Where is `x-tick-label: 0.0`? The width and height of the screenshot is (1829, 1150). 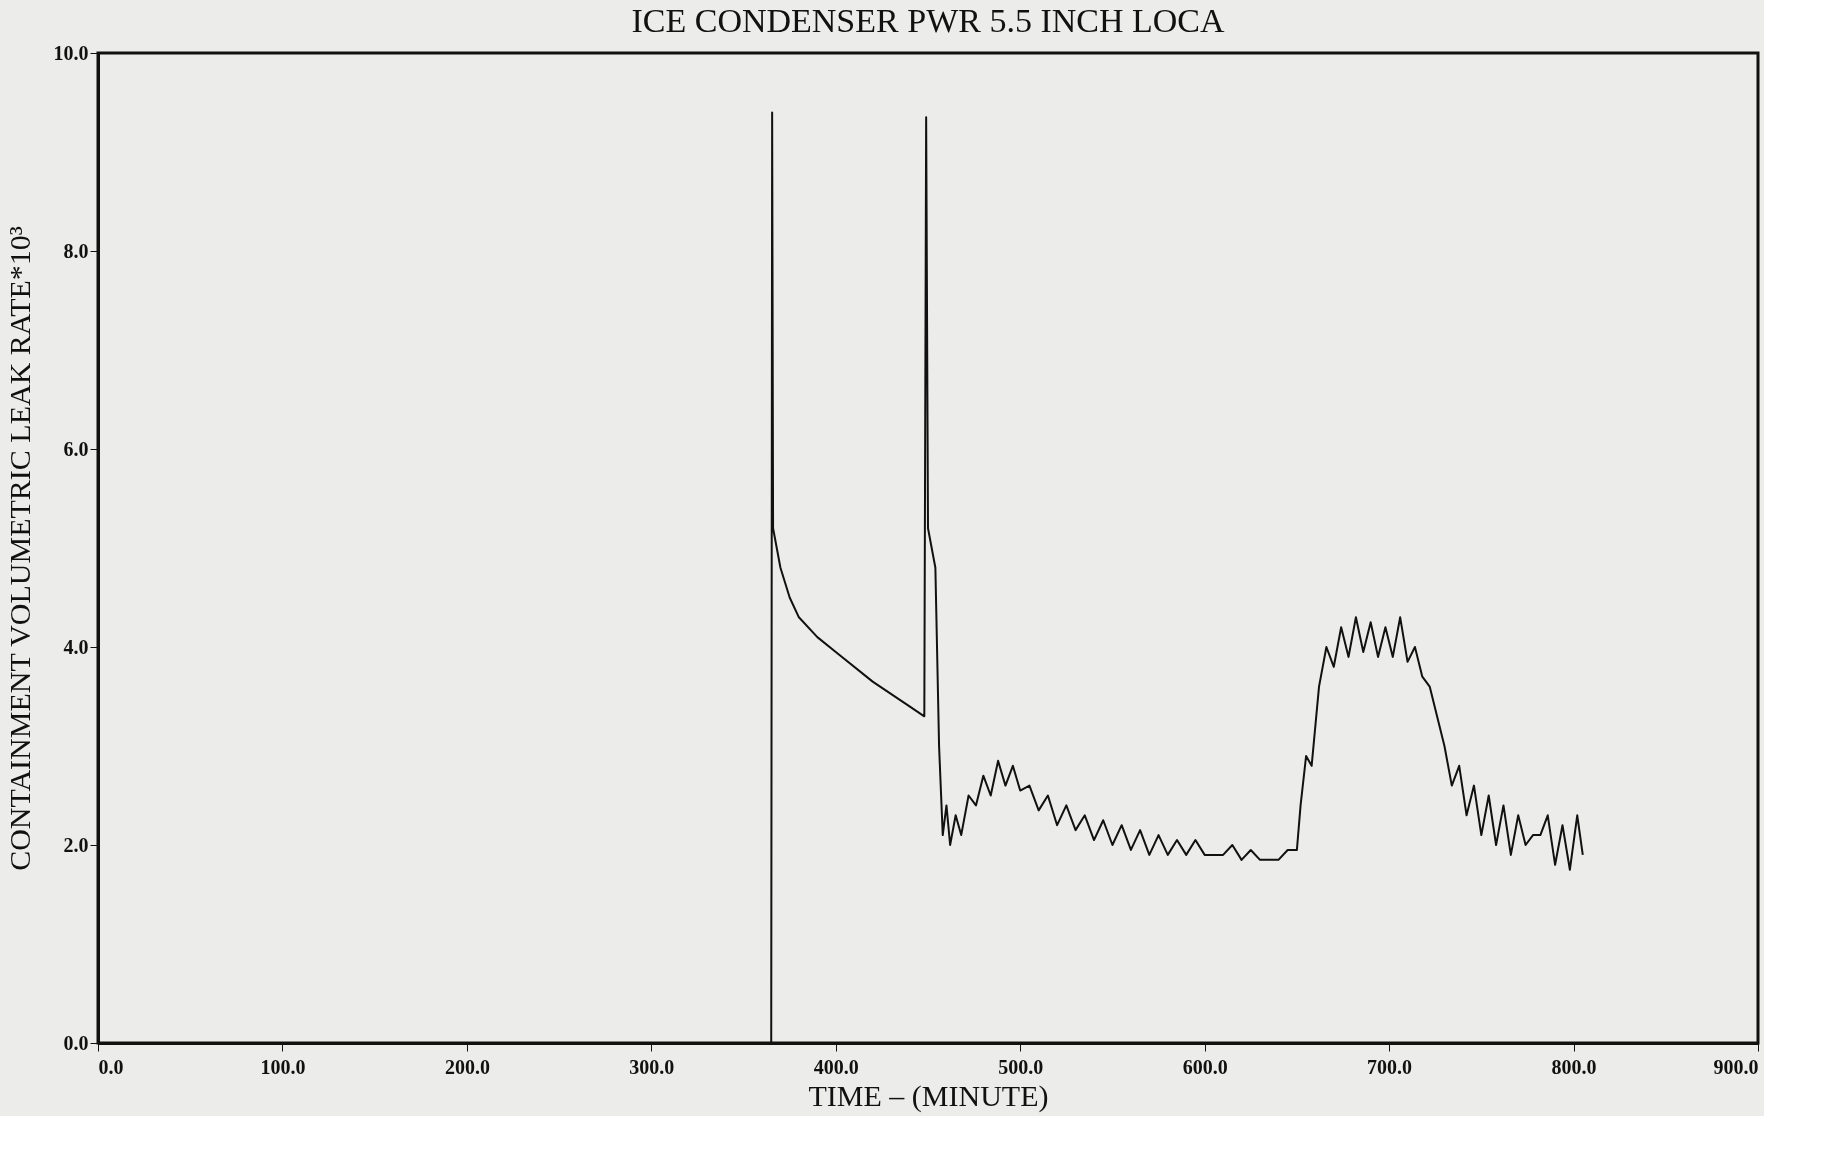 x-tick-label: 0.0 is located at coordinates (111, 1066).